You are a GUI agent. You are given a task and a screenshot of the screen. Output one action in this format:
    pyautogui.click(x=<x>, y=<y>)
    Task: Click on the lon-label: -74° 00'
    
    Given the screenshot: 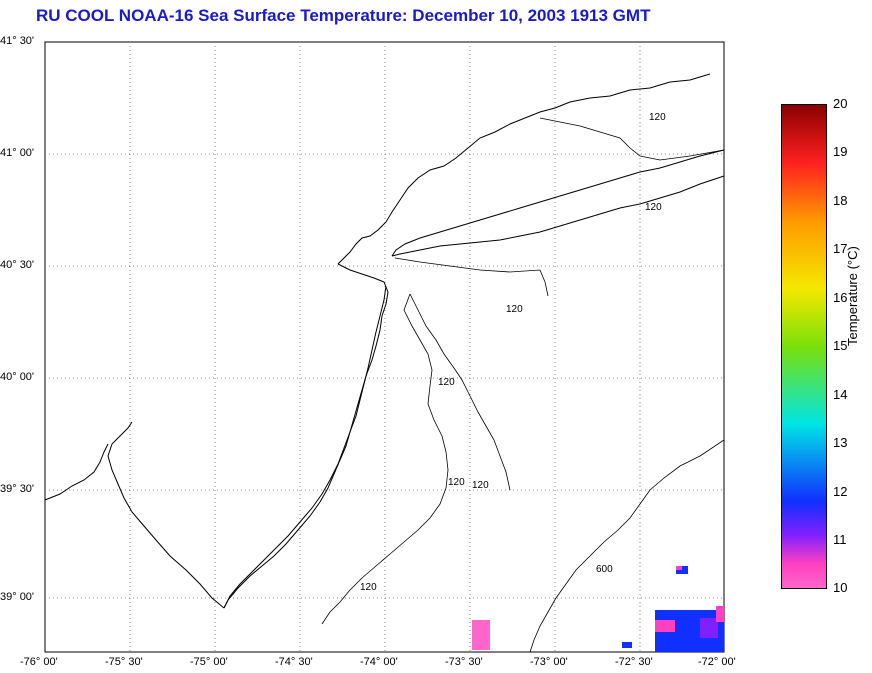 What is the action you would take?
    pyautogui.click(x=379, y=662)
    